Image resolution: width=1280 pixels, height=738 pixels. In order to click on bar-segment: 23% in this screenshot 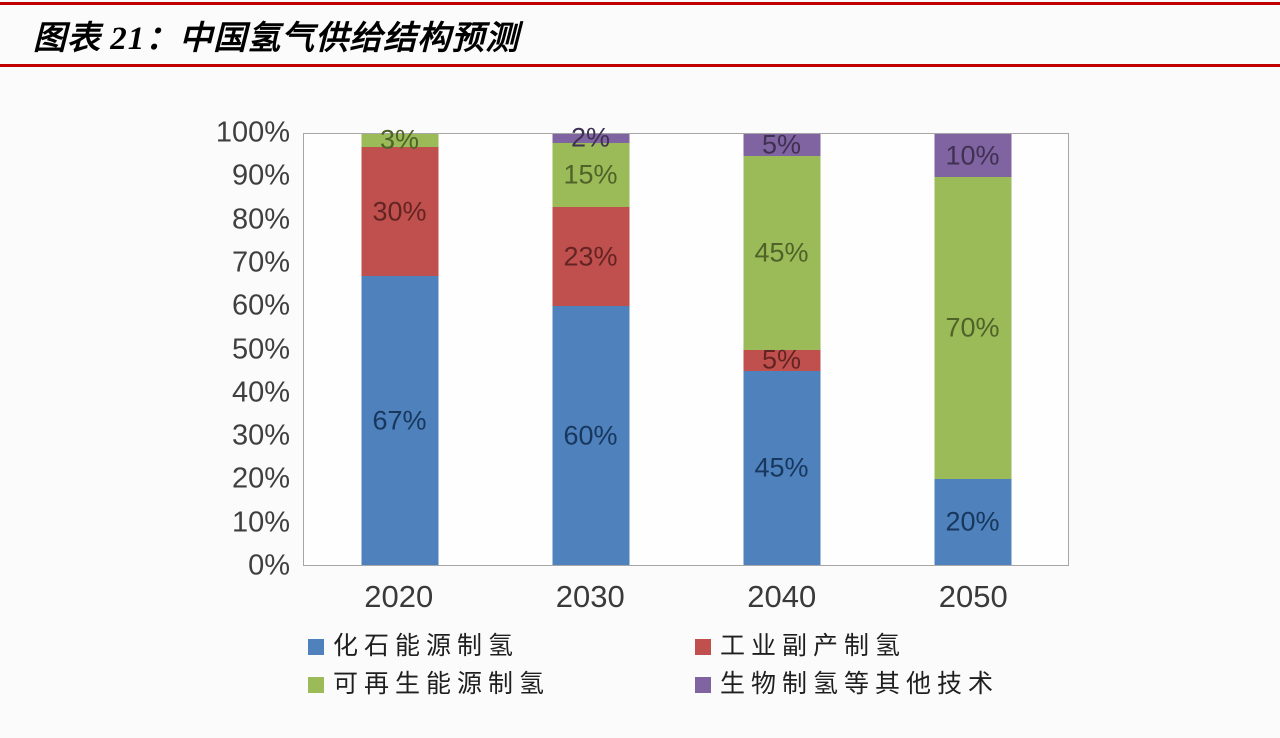, I will do `click(590, 257)`.